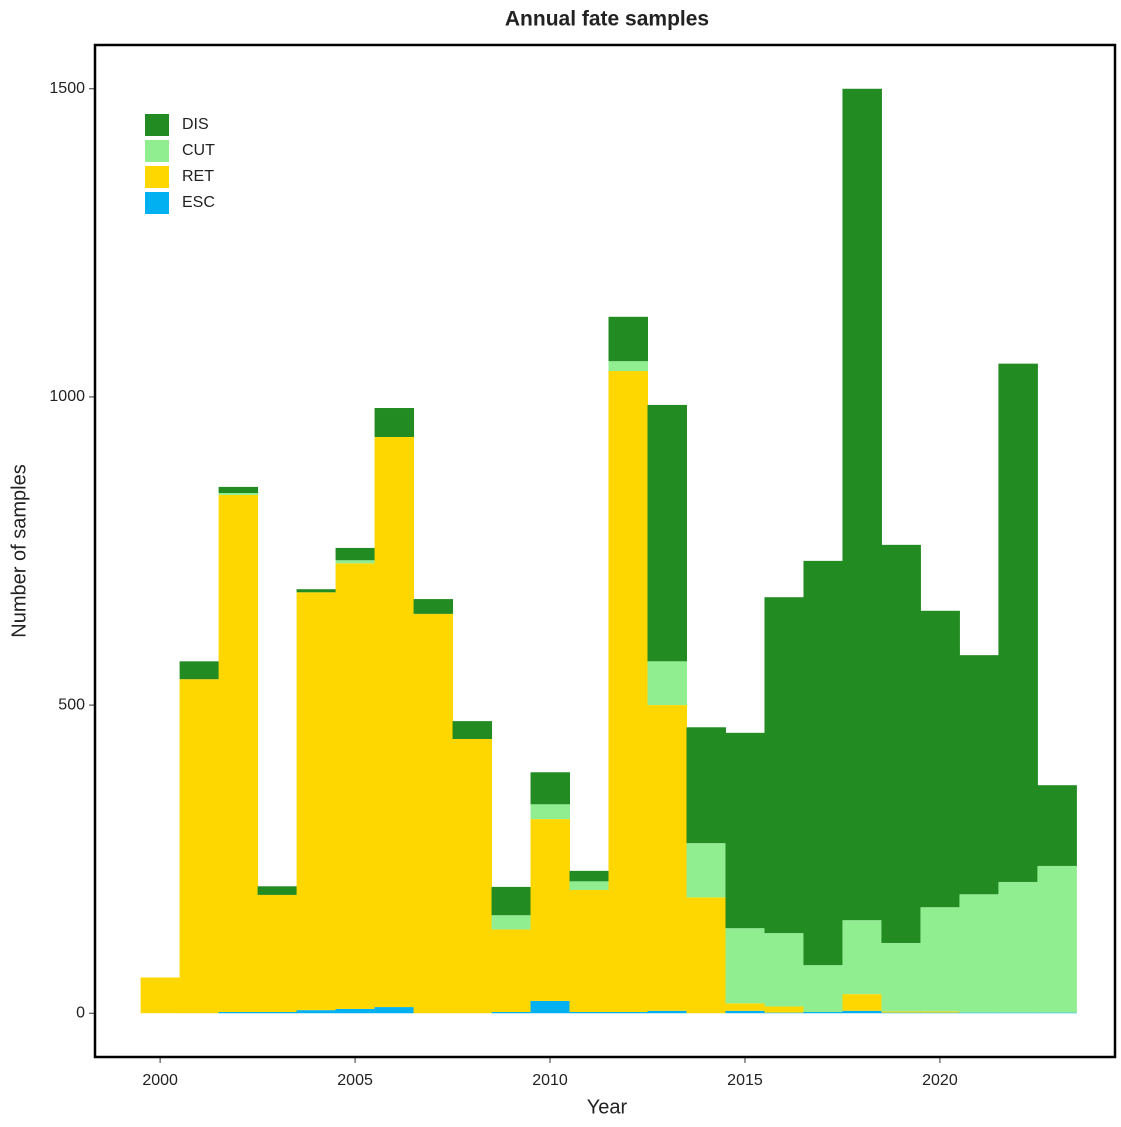 The width and height of the screenshot is (1121, 1127). I want to click on legend-label: ESC, so click(198, 202).